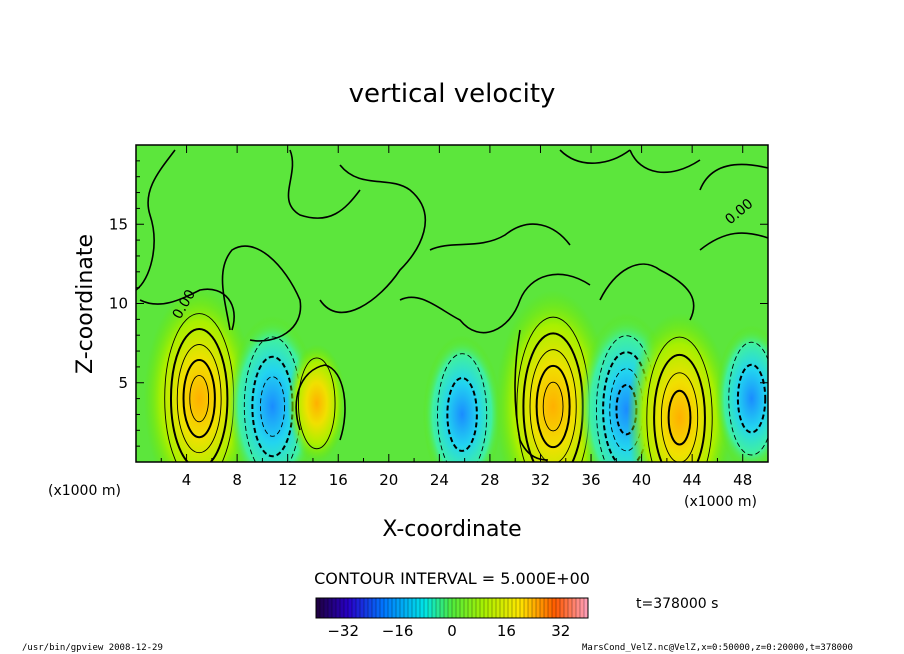 Image resolution: width=904 pixels, height=654 pixels. What do you see at coordinates (452, 578) in the screenshot?
I see `contour-interval-label: CONTOUR INTERVAL = 5.000E+00` at bounding box center [452, 578].